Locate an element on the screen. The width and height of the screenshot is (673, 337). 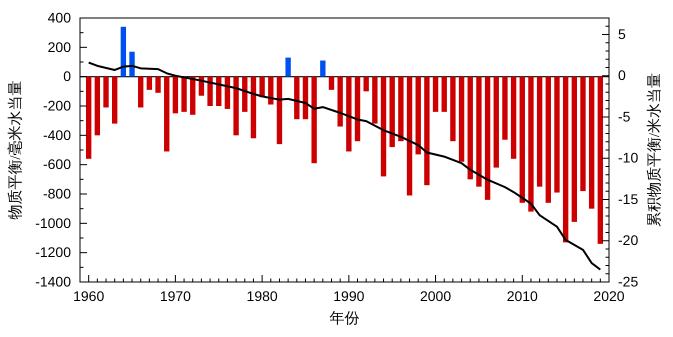
y-tick-label: -1200 is located at coordinates (53, 252).